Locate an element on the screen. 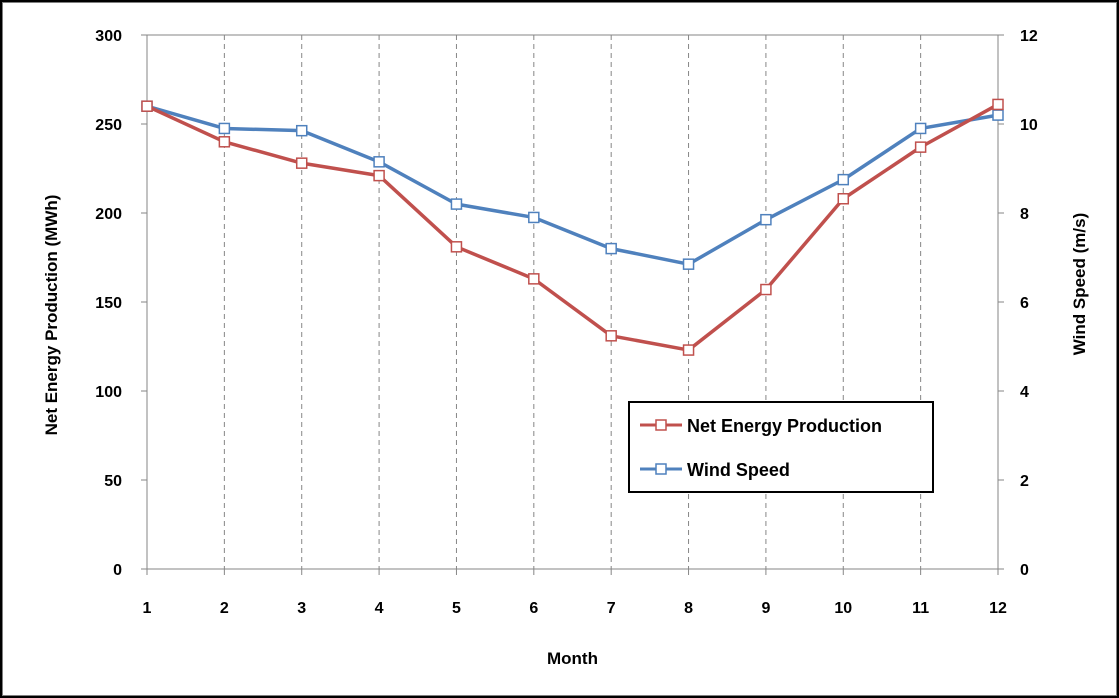 The width and height of the screenshot is (1119, 698). y-axis-left: 0 50 100 150 200 250 300 is located at coordinates (121, 303).